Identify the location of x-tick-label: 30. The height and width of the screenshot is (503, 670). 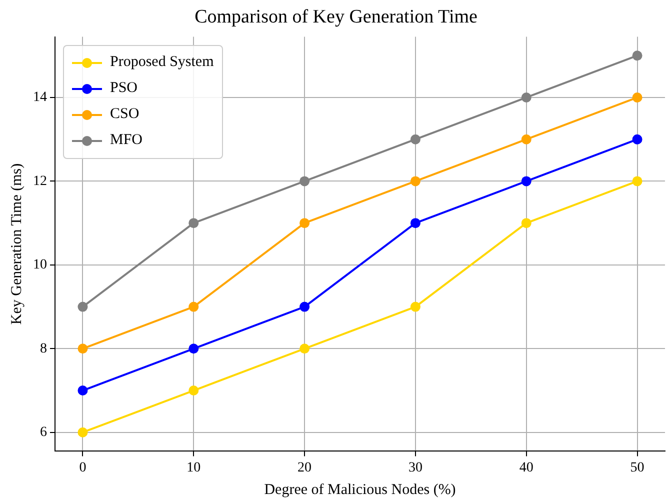
(415, 468).